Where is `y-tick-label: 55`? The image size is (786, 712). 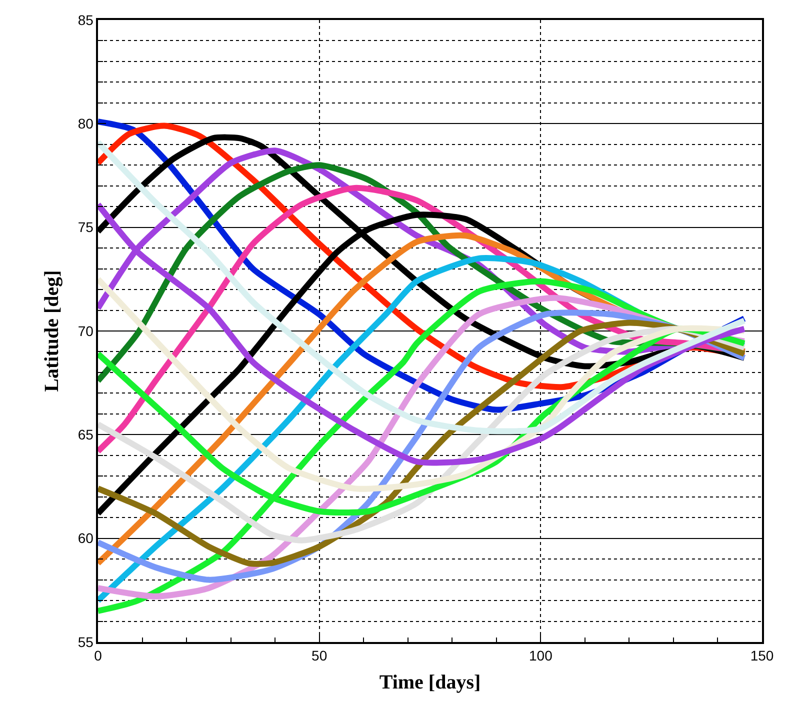 y-tick-label: 55 is located at coordinates (86, 642).